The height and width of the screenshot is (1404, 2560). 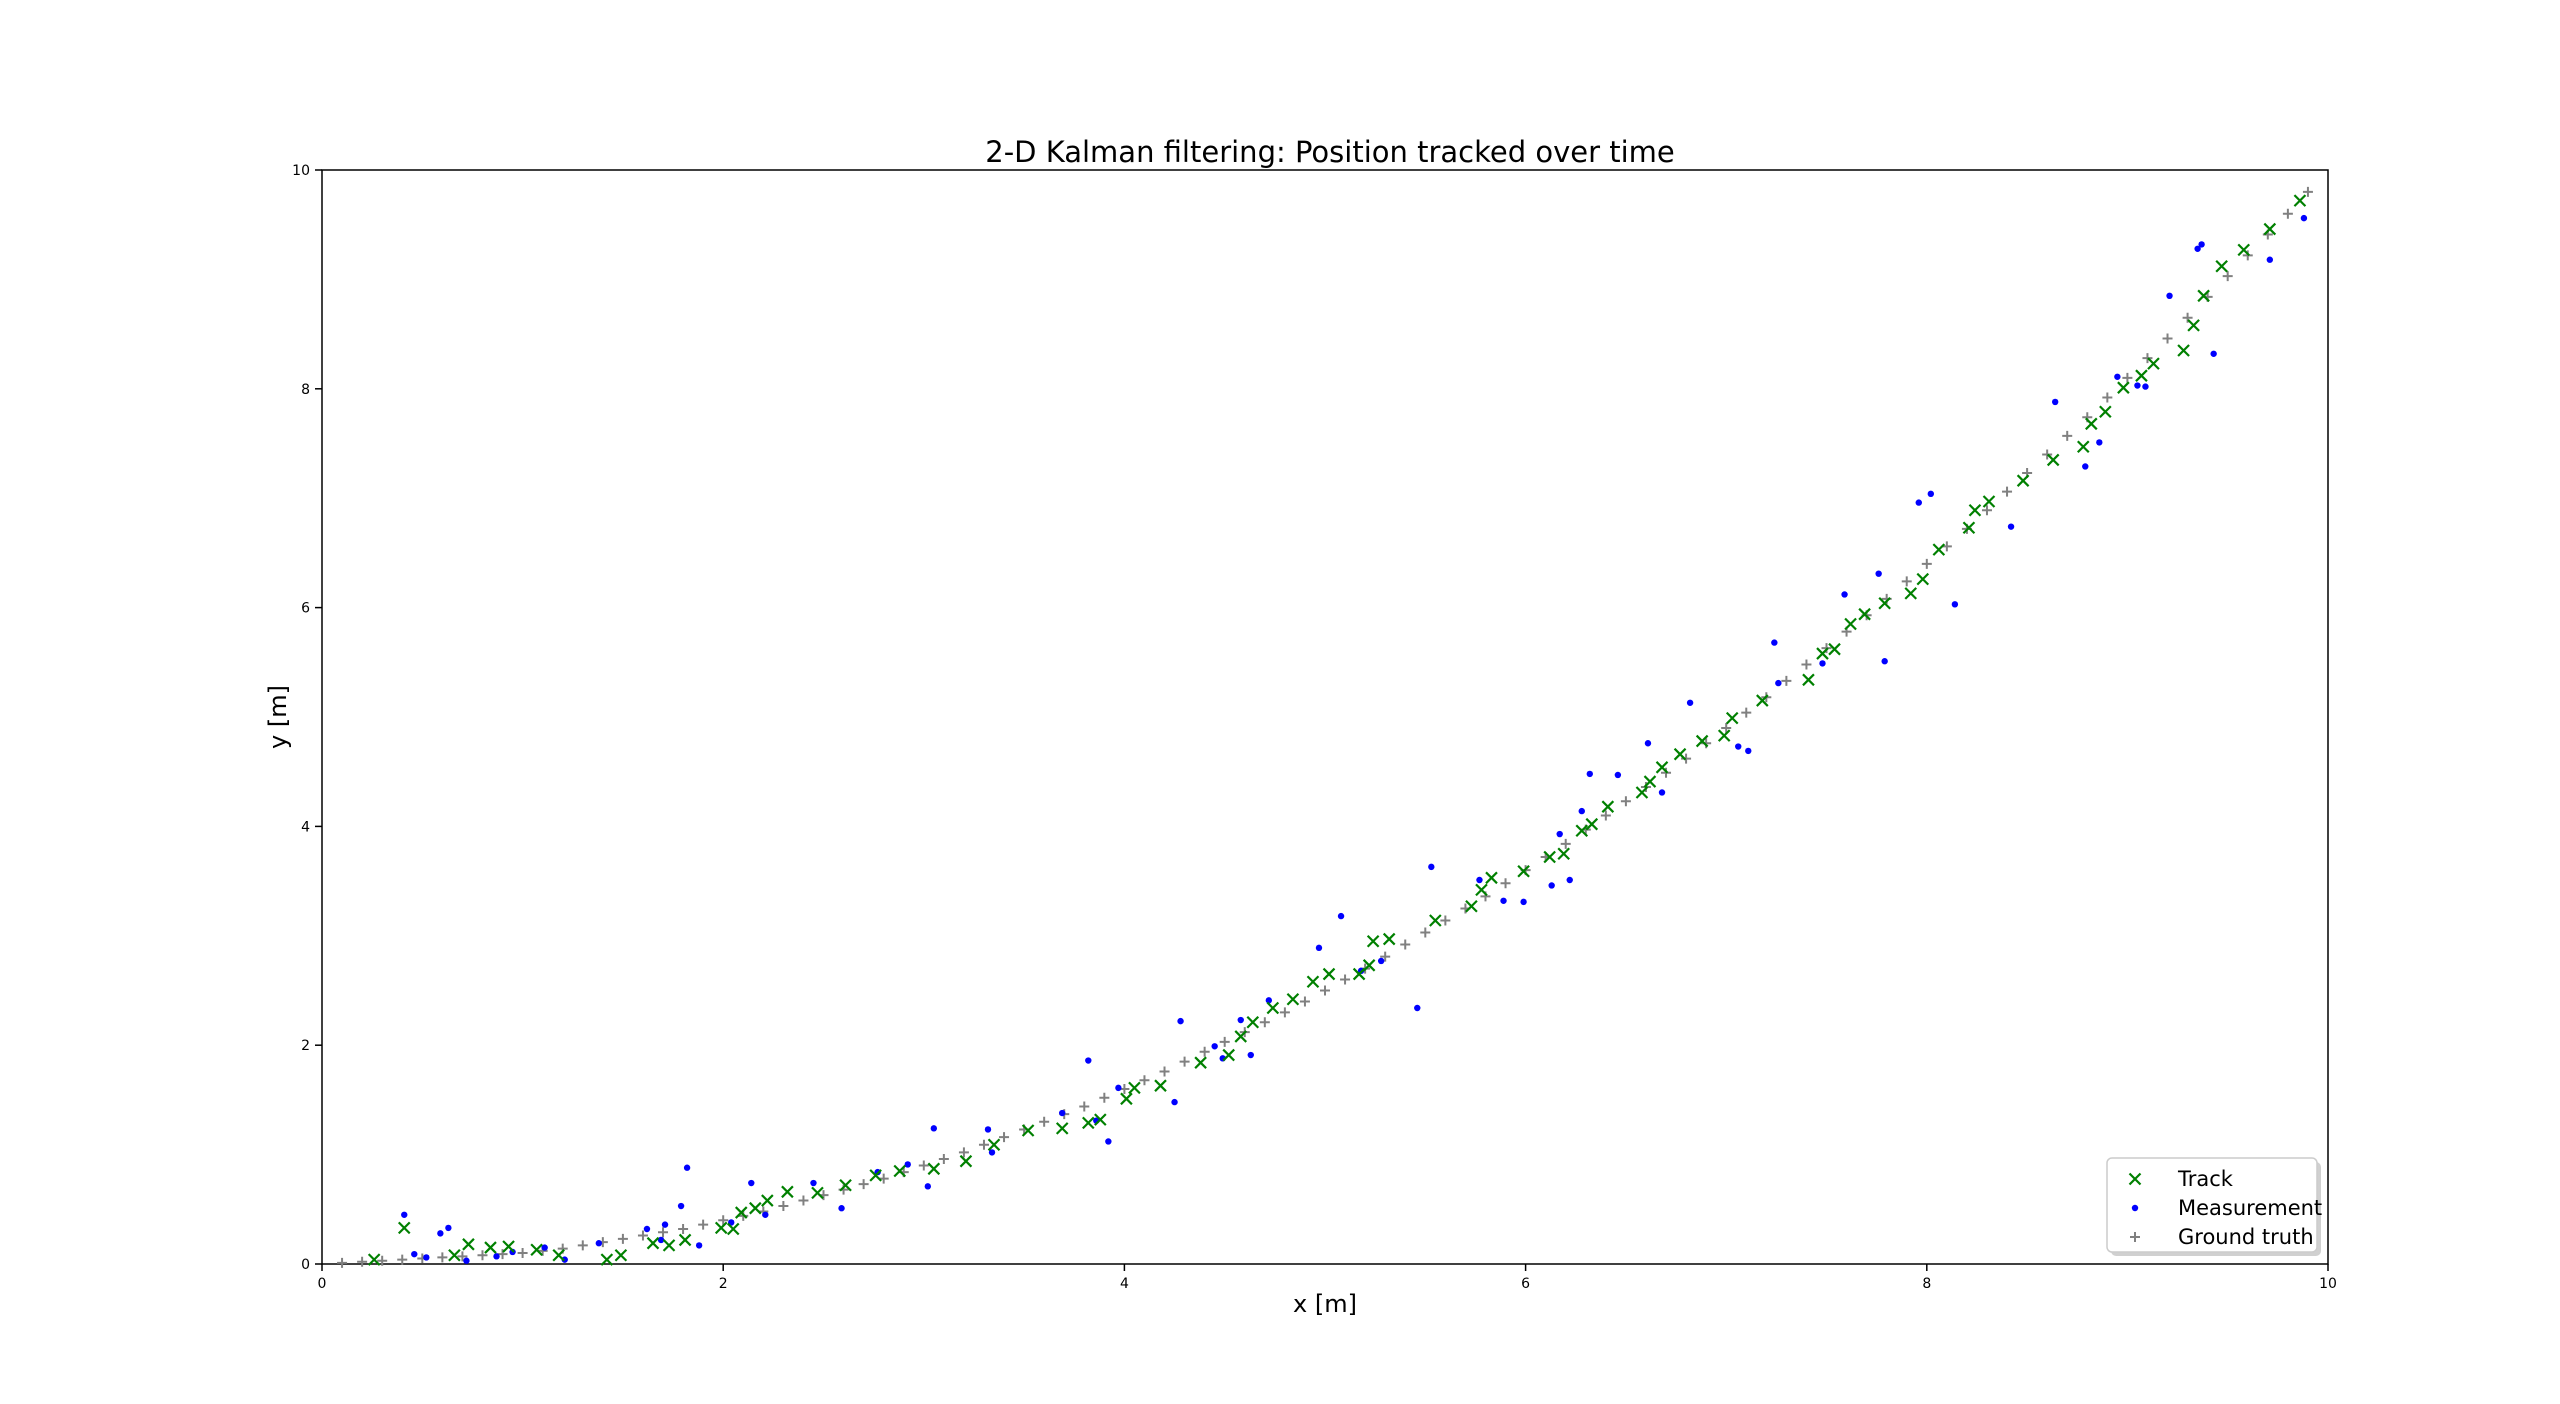 I want to click on x-tick-label: 0, so click(x=322, y=1284).